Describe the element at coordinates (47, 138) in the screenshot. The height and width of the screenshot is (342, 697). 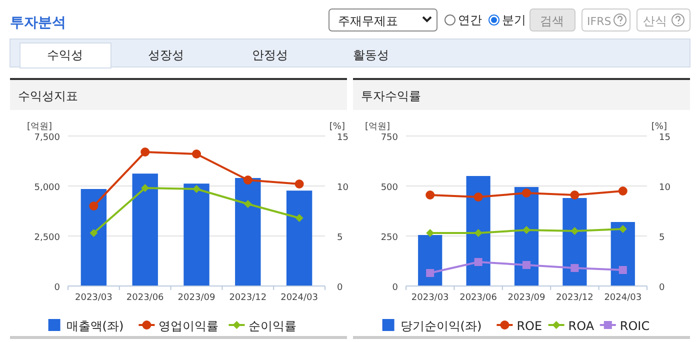
I see `y-tick-label: 7,500` at that location.